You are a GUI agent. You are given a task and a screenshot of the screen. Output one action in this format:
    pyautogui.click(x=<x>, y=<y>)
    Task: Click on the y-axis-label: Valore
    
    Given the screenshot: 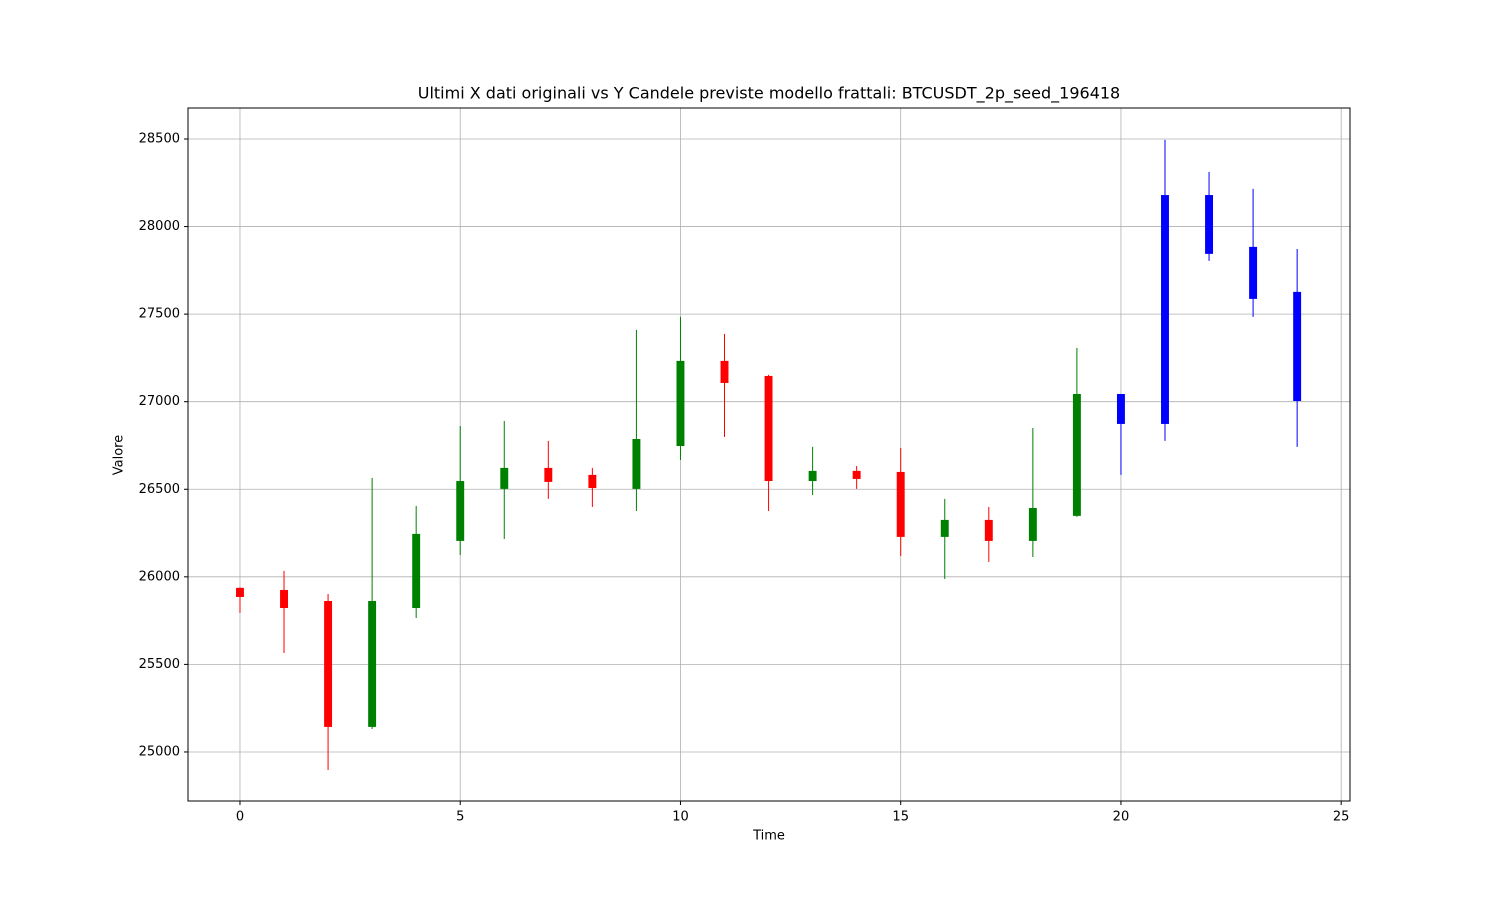 What is the action you would take?
    pyautogui.click(x=119, y=455)
    